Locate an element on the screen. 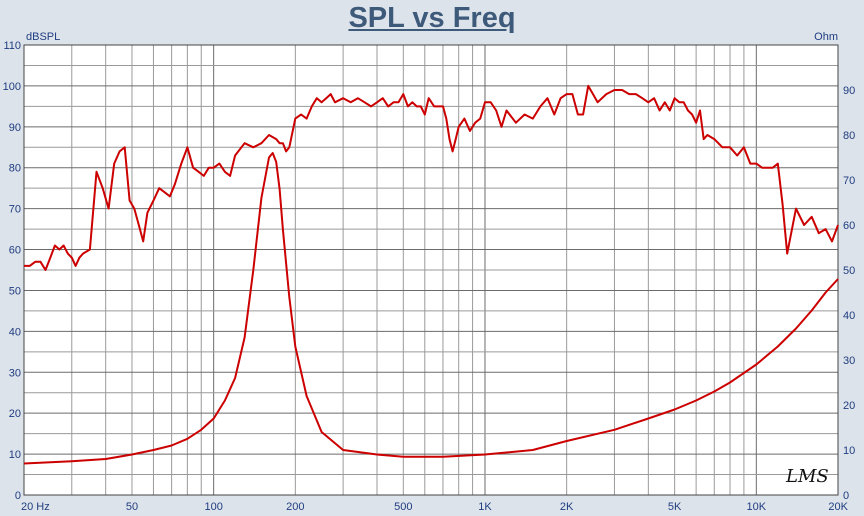 The image size is (864, 516). right-axis-label: Ohm is located at coordinates (826, 37).